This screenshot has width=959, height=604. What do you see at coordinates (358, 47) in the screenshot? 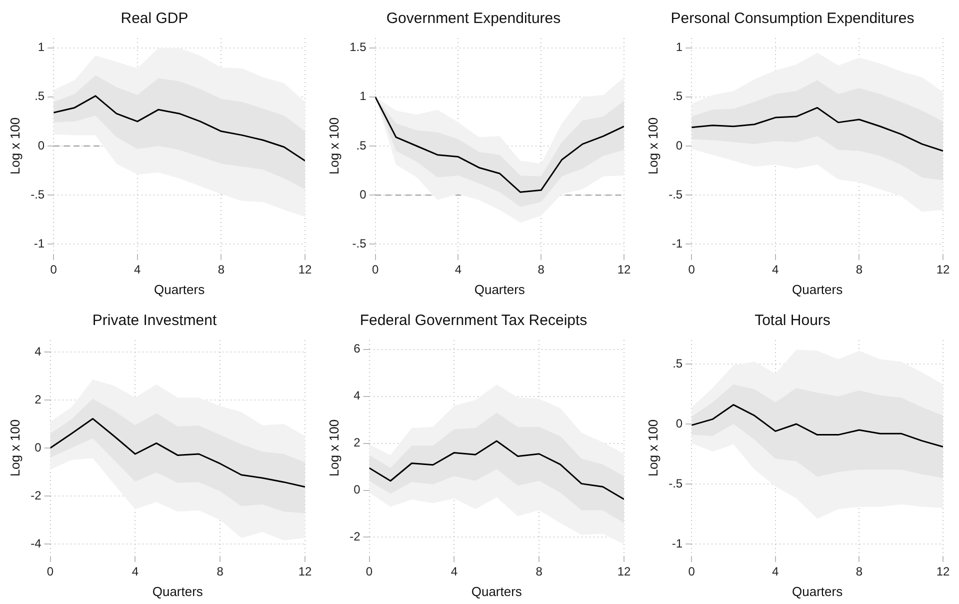
I see `y-tick-label: 1.5` at bounding box center [358, 47].